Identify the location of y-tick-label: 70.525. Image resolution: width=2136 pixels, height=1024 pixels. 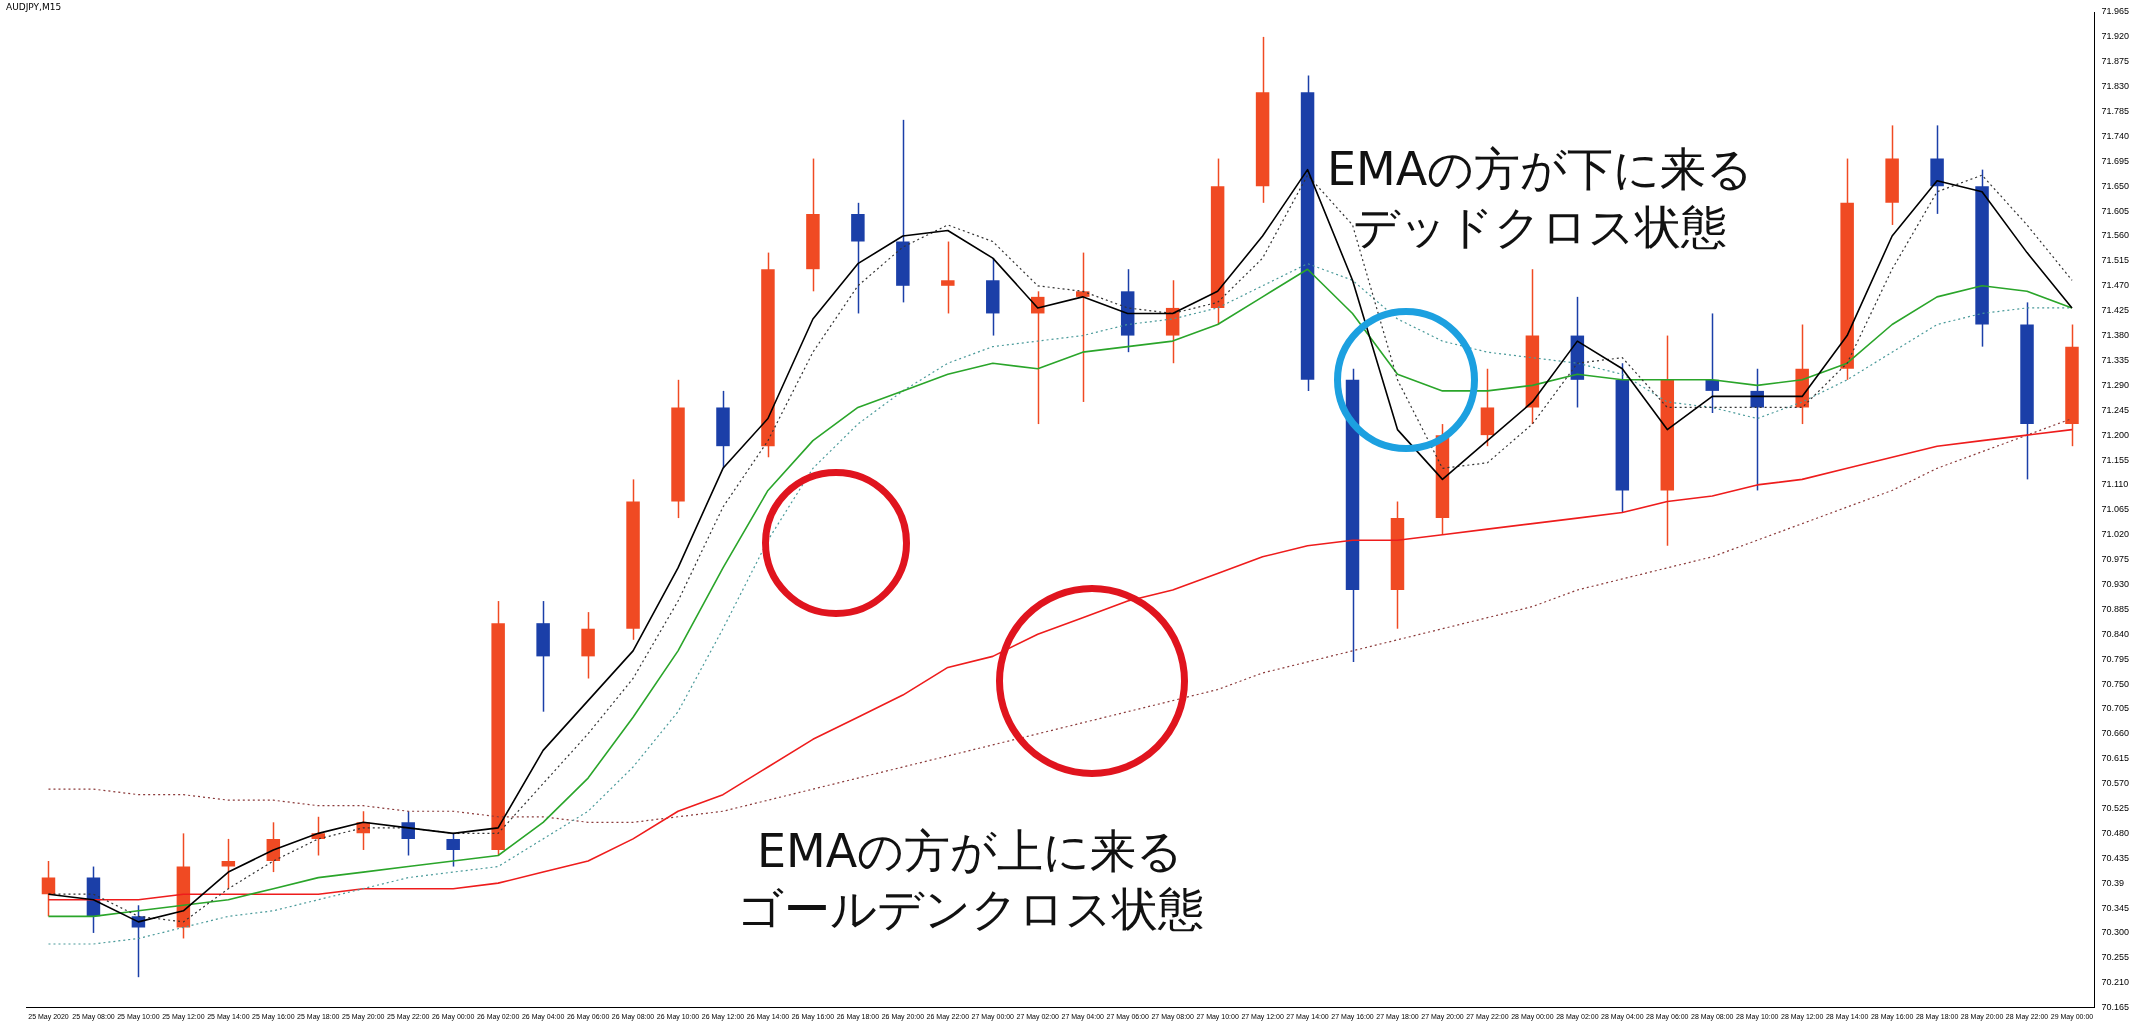
(2115, 807).